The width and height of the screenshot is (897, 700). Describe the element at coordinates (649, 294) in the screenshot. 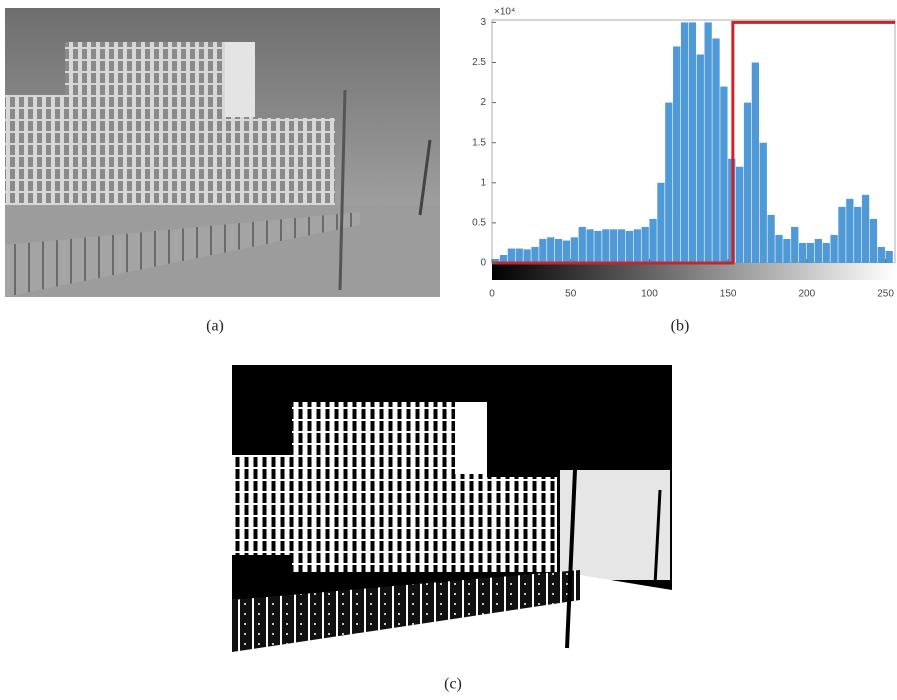

I see `x-tick-label: 100` at that location.